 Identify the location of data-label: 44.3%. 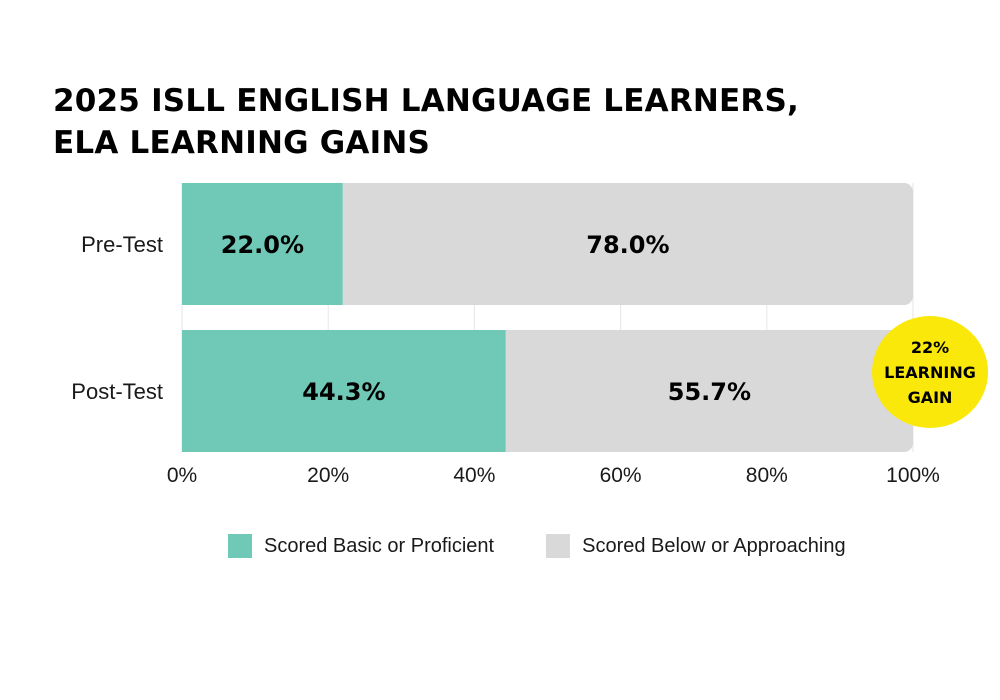
(343, 392).